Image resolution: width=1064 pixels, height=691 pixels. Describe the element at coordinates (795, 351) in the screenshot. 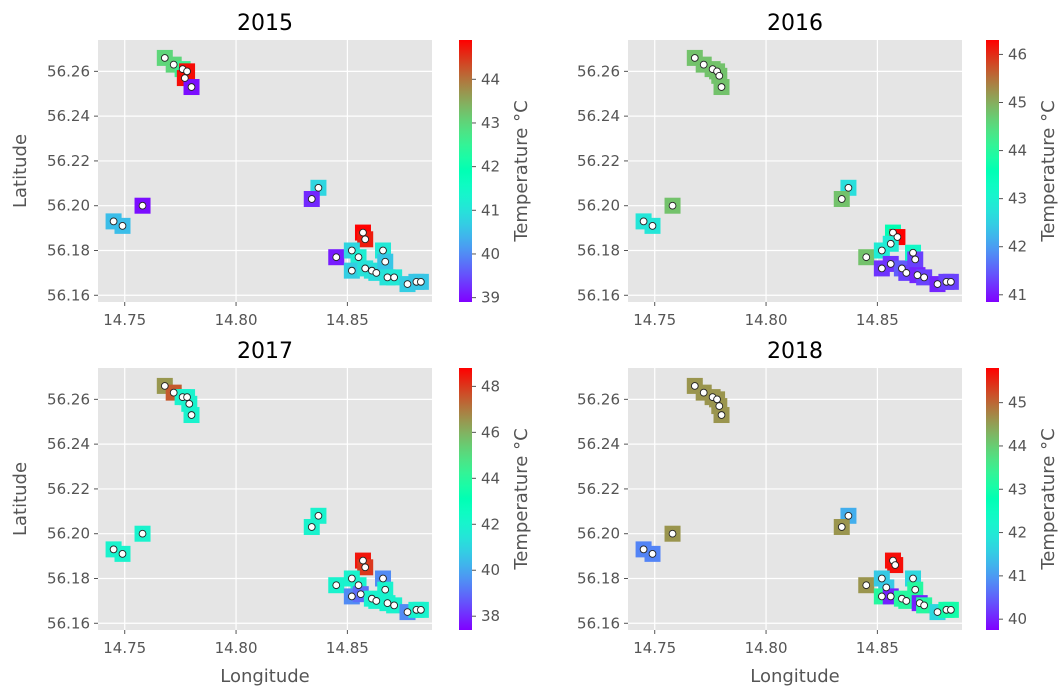

I see `panel-title: 2018` at that location.